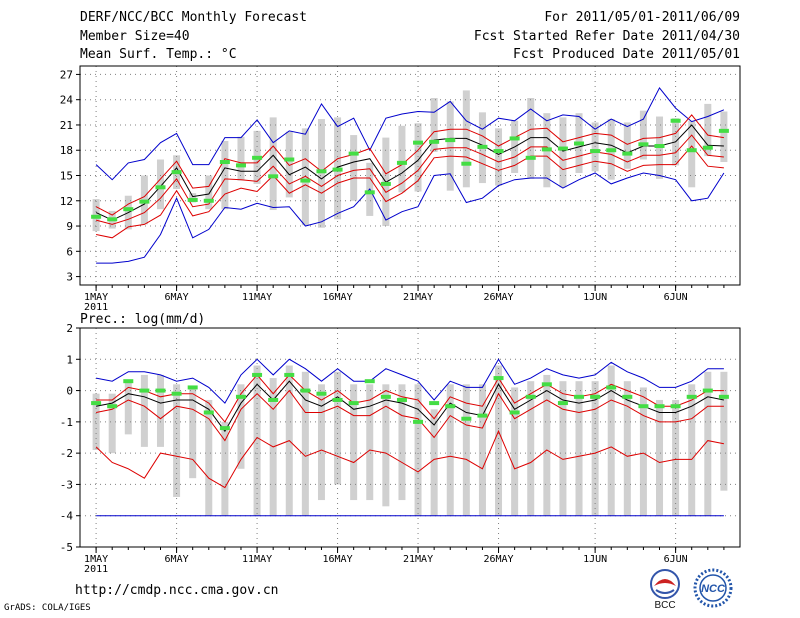  What do you see at coordinates (96, 297) in the screenshot?
I see `x-tick-label: 1MAY` at bounding box center [96, 297].